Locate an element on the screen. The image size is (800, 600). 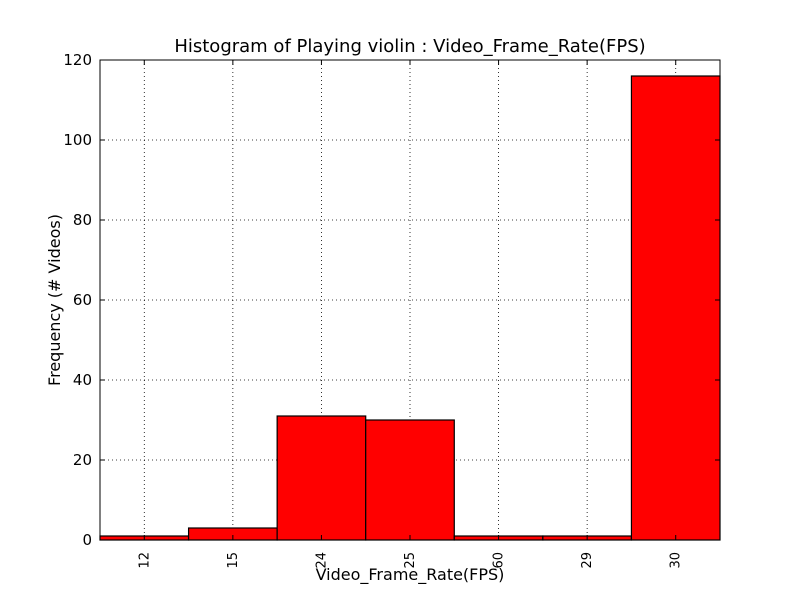
y-tick-label: 0 is located at coordinates (87, 540).